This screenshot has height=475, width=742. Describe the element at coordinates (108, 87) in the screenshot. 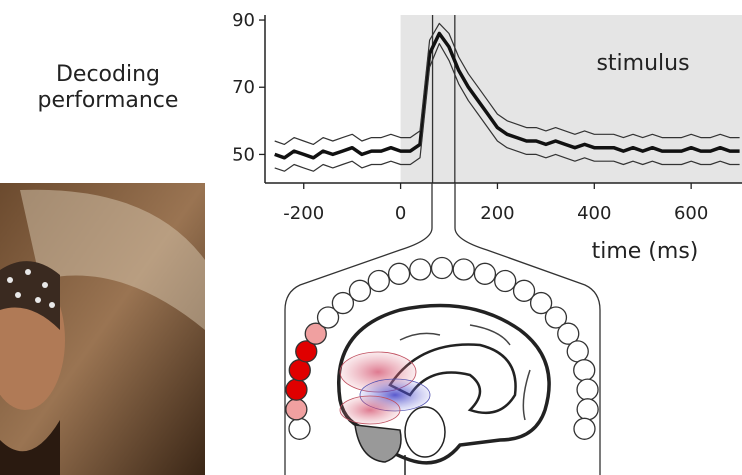

I see `y-axis-label: Decoding performance` at that location.